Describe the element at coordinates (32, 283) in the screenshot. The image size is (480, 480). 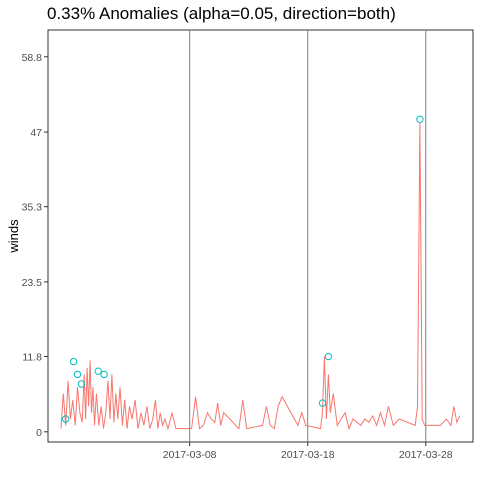
I see `y-tick-label: 23.5` at that location.